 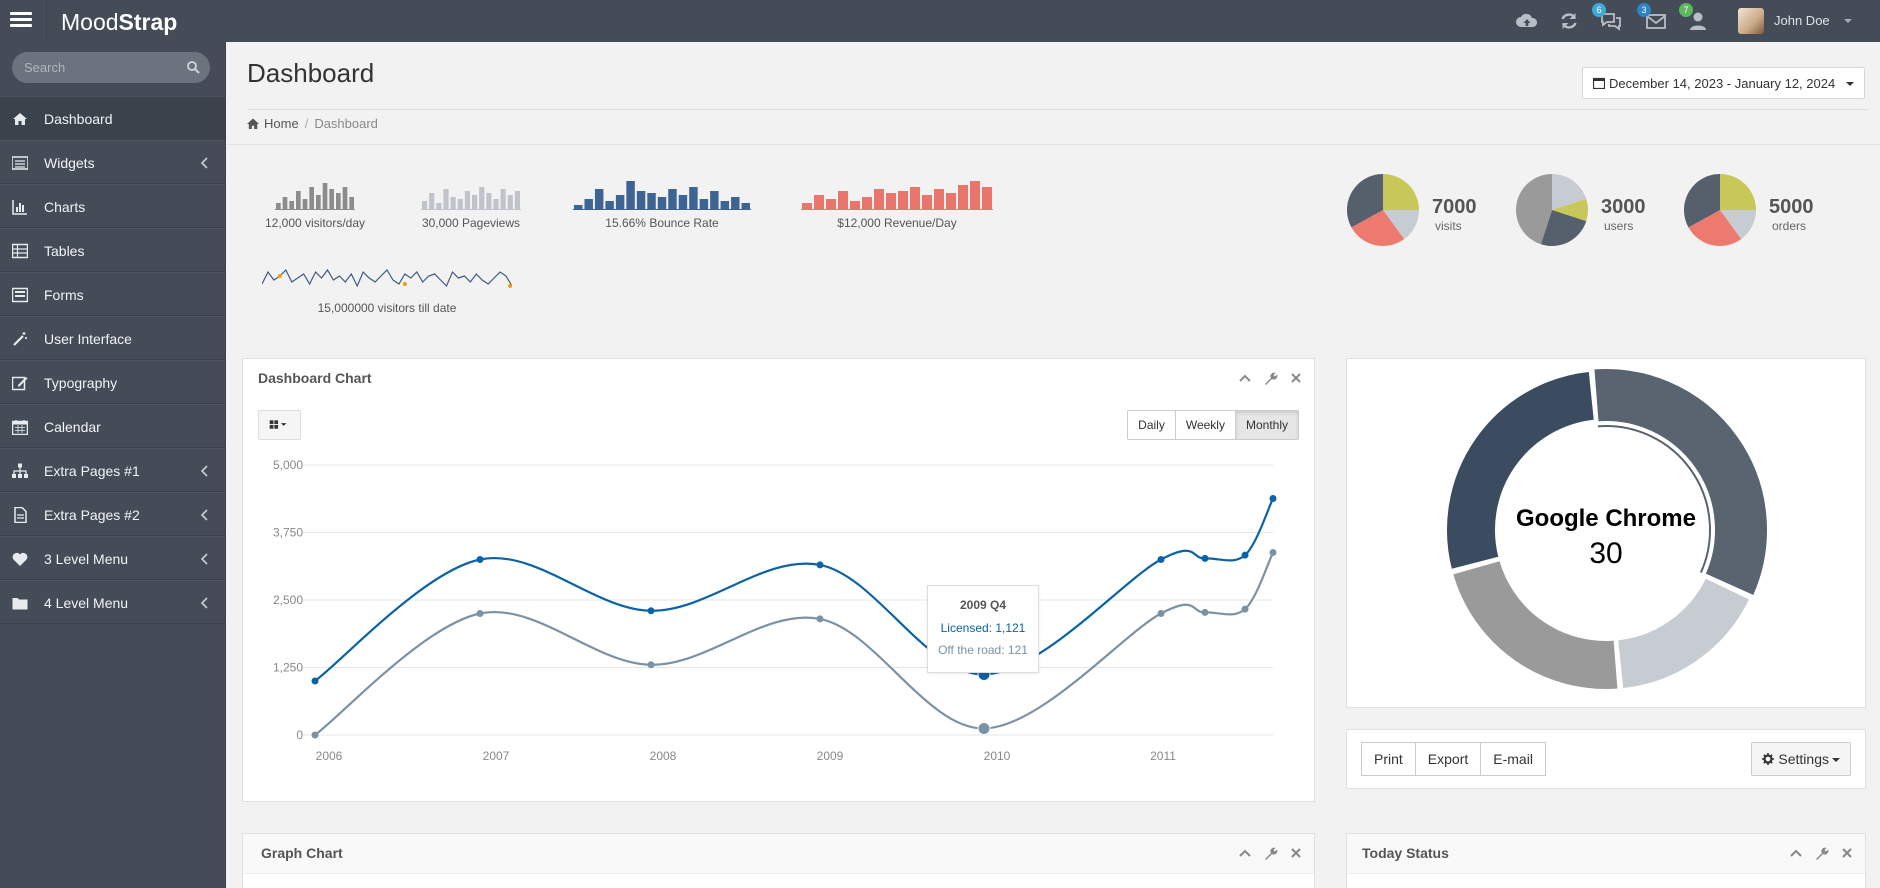 What do you see at coordinates (112, 250) in the screenshot?
I see `sidebar-item-tables: Tables` at bounding box center [112, 250].